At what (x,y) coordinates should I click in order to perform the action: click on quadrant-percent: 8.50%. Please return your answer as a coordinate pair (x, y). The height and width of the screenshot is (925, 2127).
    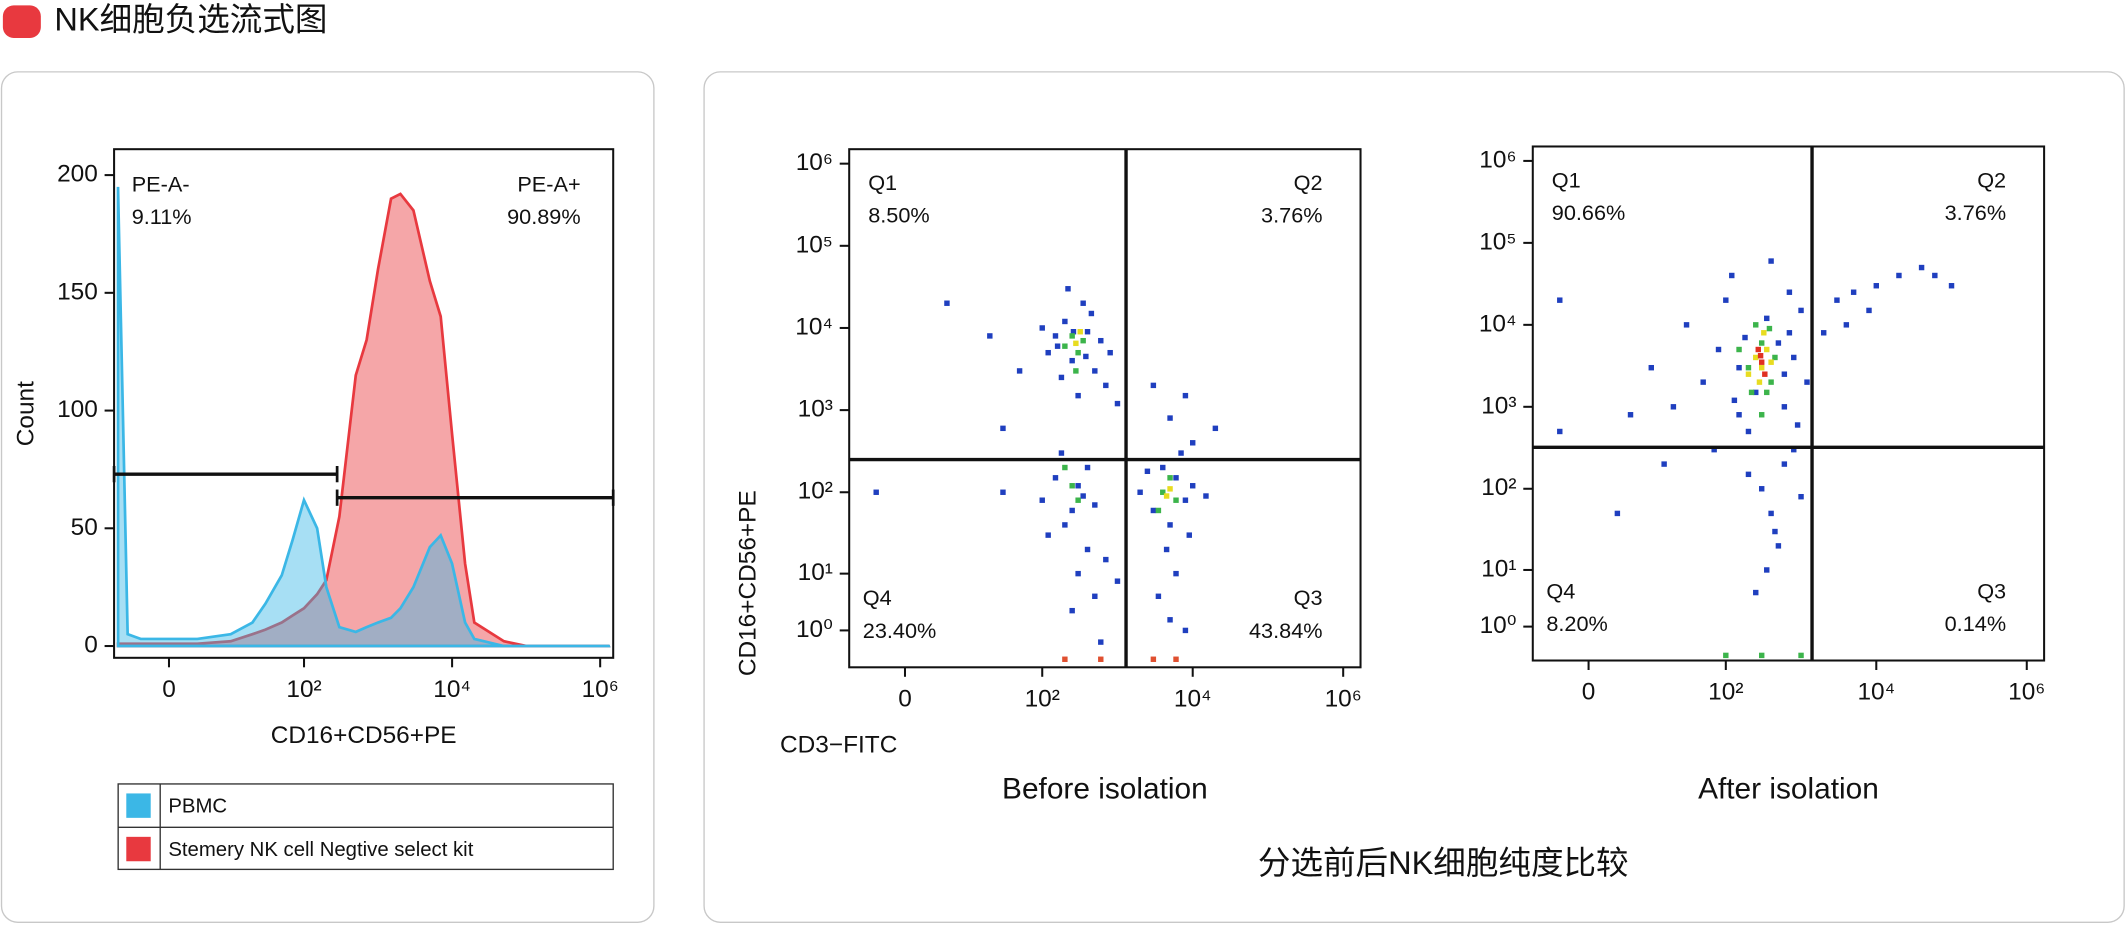
    Looking at the image, I should click on (899, 215).